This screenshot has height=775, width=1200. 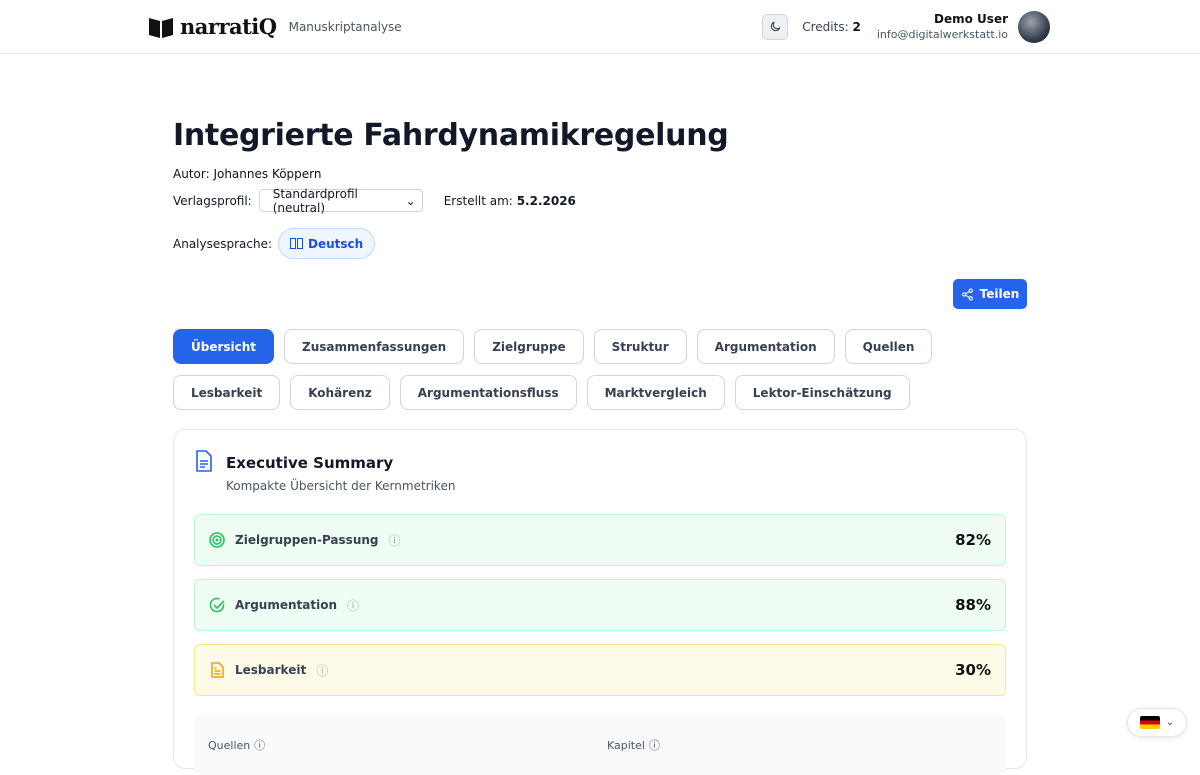 I want to click on tab-argumentation: Argumentation, so click(x=765, y=346).